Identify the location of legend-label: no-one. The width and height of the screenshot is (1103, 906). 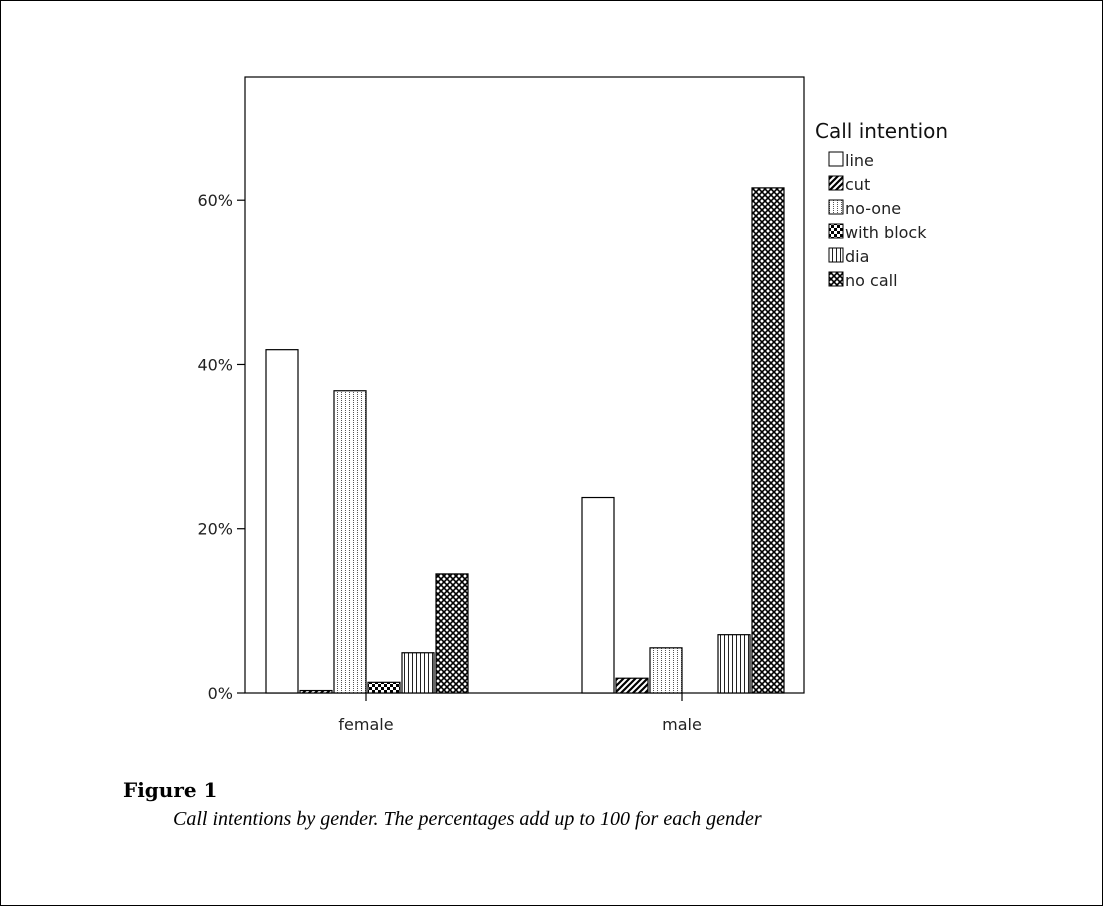
(873, 208).